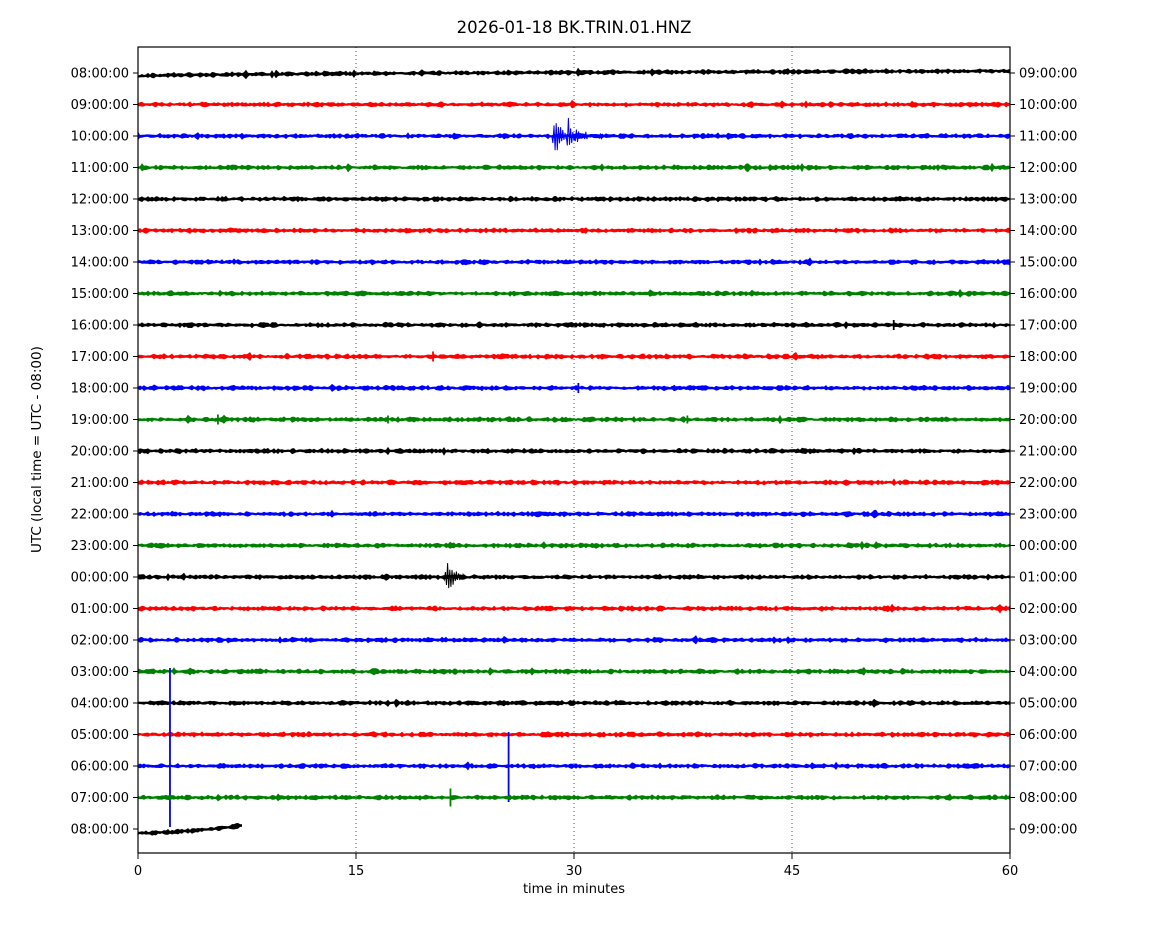 The width and height of the screenshot is (1150, 950). Describe the element at coordinates (574, 482) in the screenshot. I see `trace-21:00:00` at that location.